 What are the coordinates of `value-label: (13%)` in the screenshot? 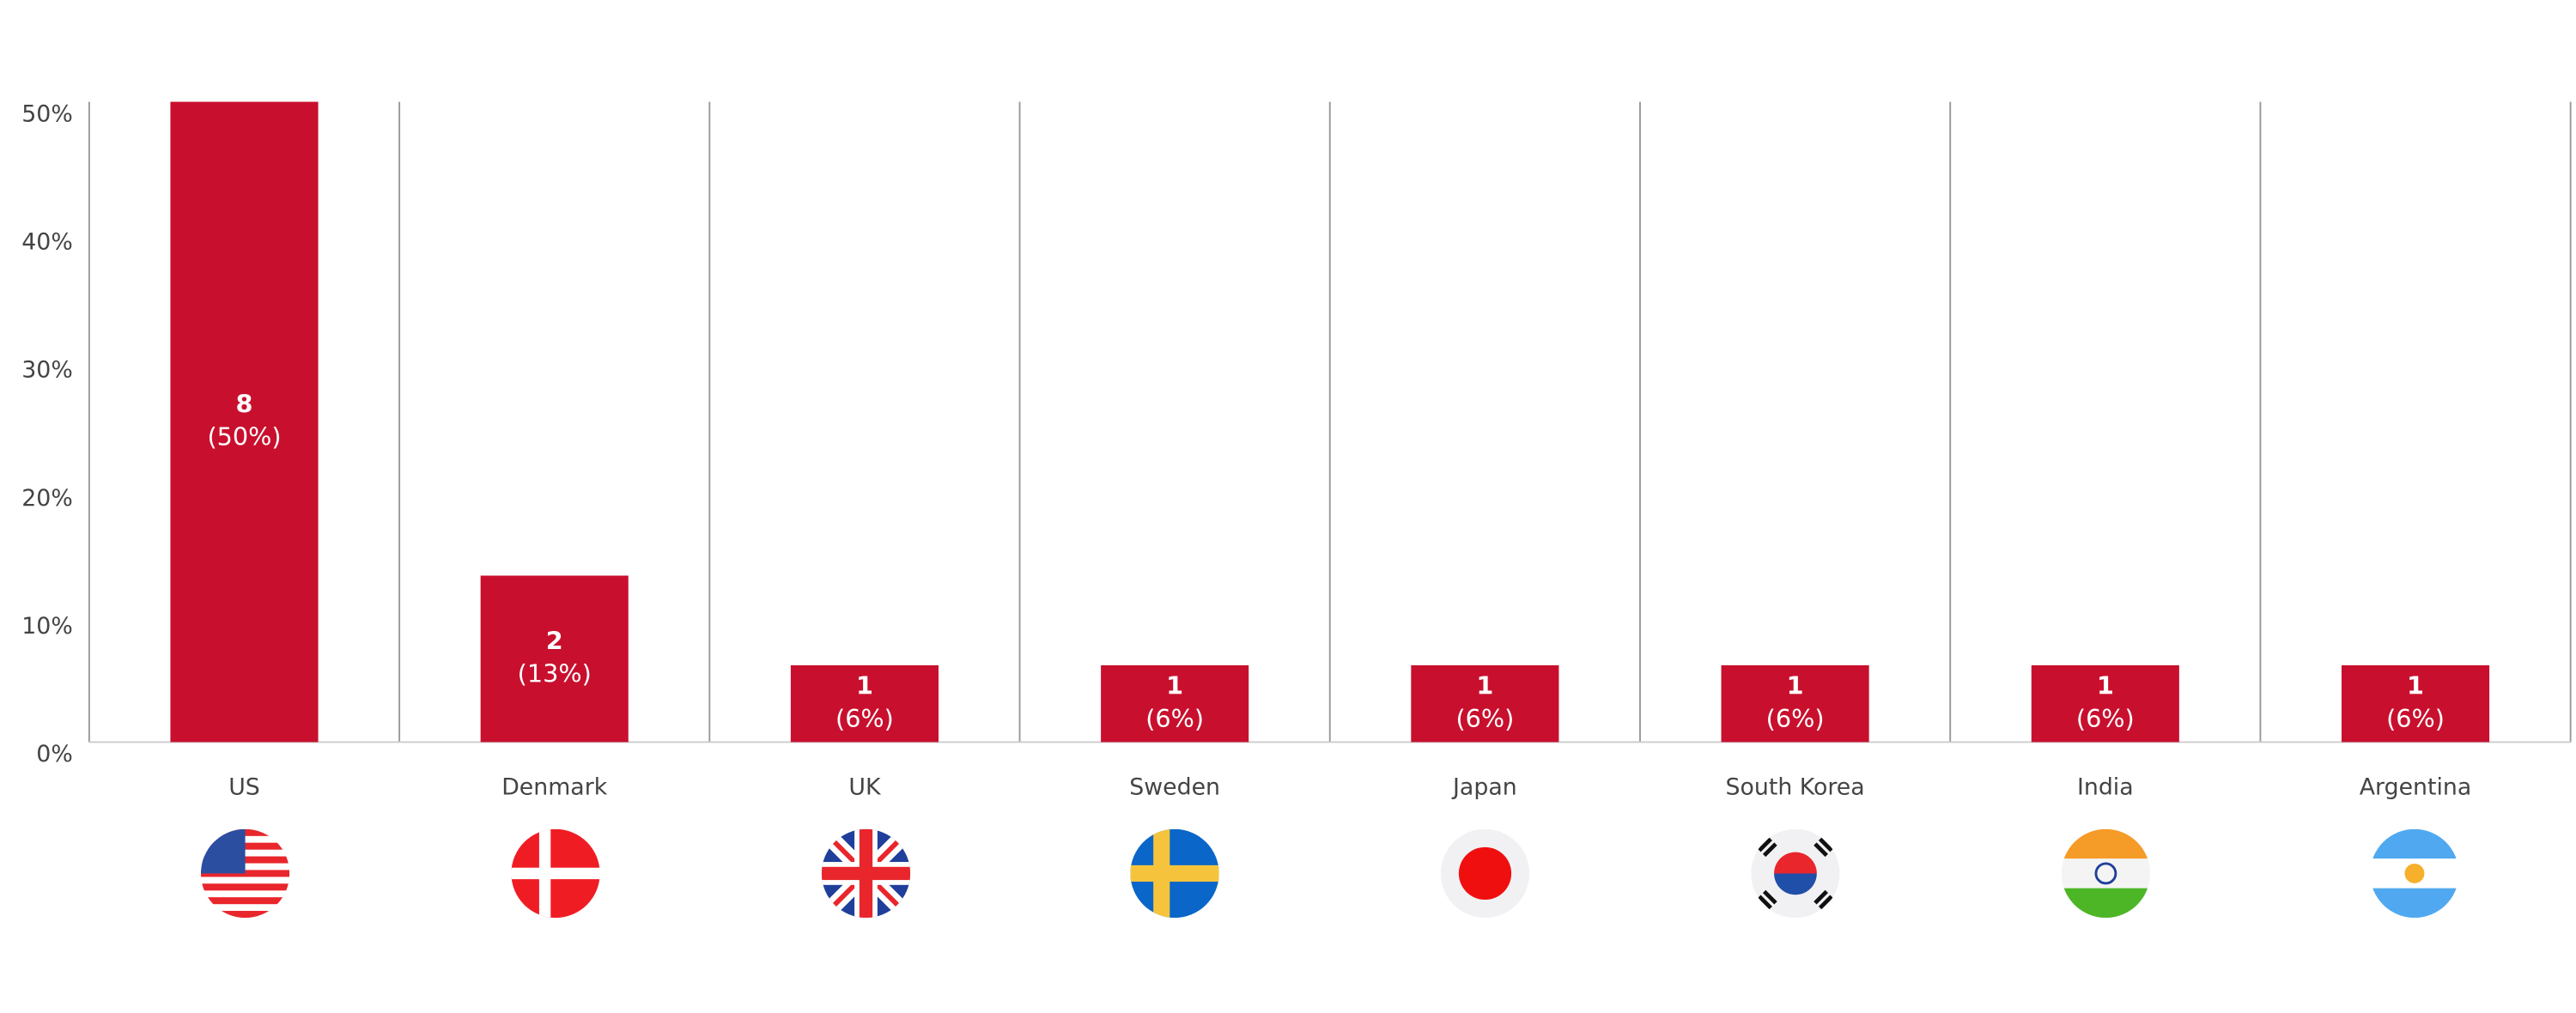 It's located at (555, 673).